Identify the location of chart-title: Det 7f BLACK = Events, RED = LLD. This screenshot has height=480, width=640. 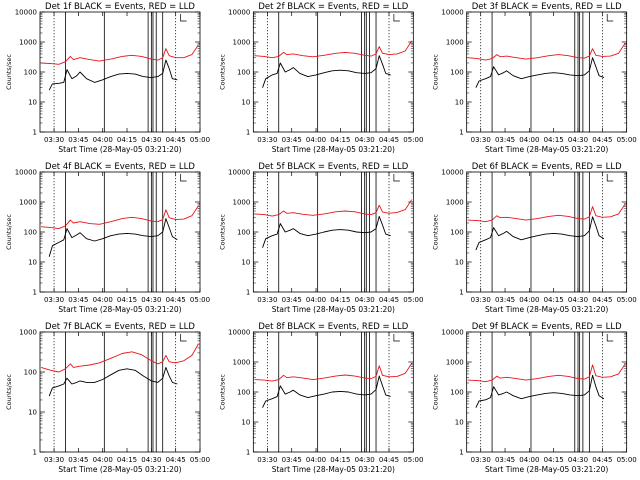
(120, 327).